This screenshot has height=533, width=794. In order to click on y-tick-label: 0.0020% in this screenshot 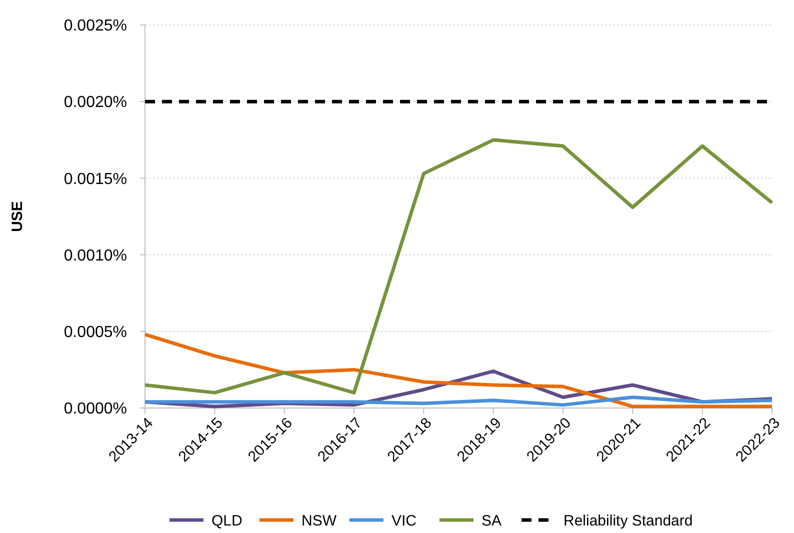, I will do `click(95, 103)`.